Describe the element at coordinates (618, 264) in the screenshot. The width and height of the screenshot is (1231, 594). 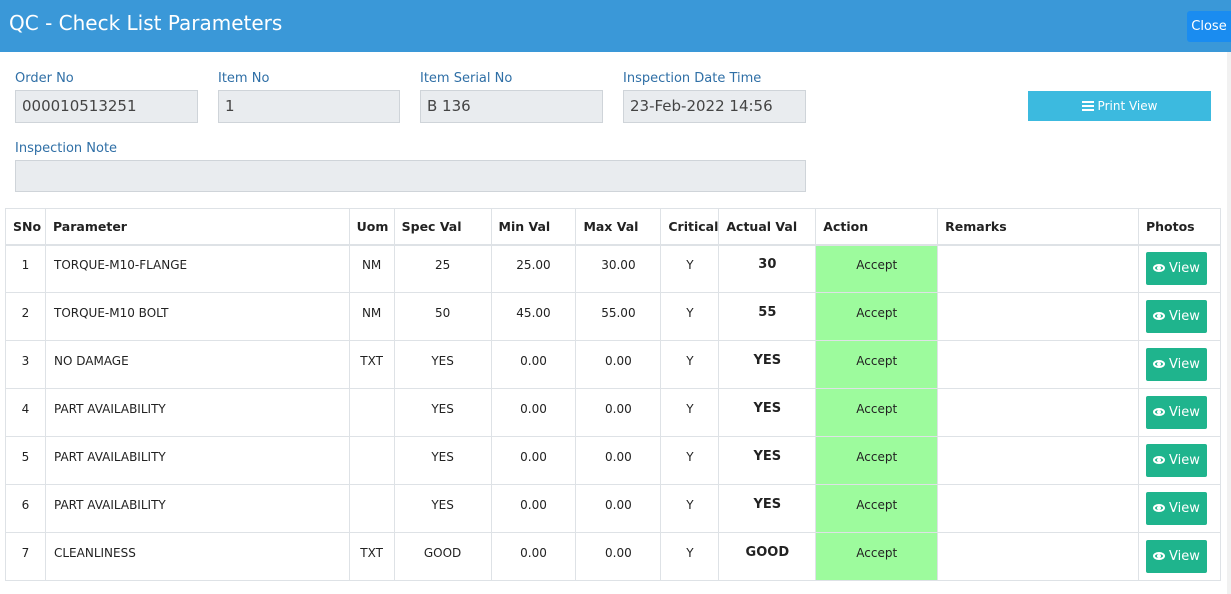
I see `cell-max-val-text: 30.00` at that location.